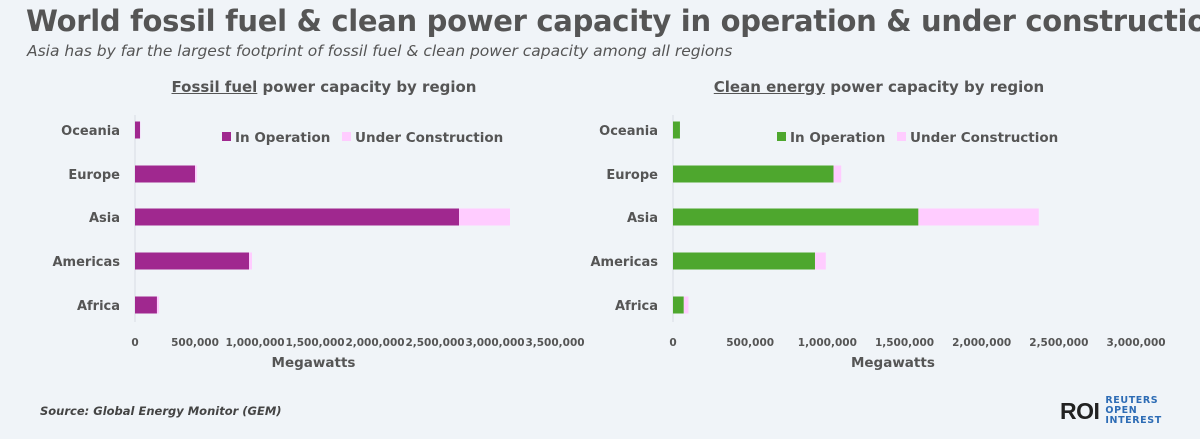 The image size is (1200, 439). I want to click on fossil-x-tick-label: 500,000, so click(195, 343).